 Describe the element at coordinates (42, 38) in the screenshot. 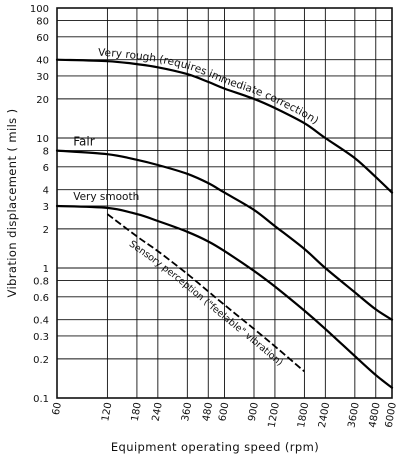

I see `y-tick-label: 60` at that location.